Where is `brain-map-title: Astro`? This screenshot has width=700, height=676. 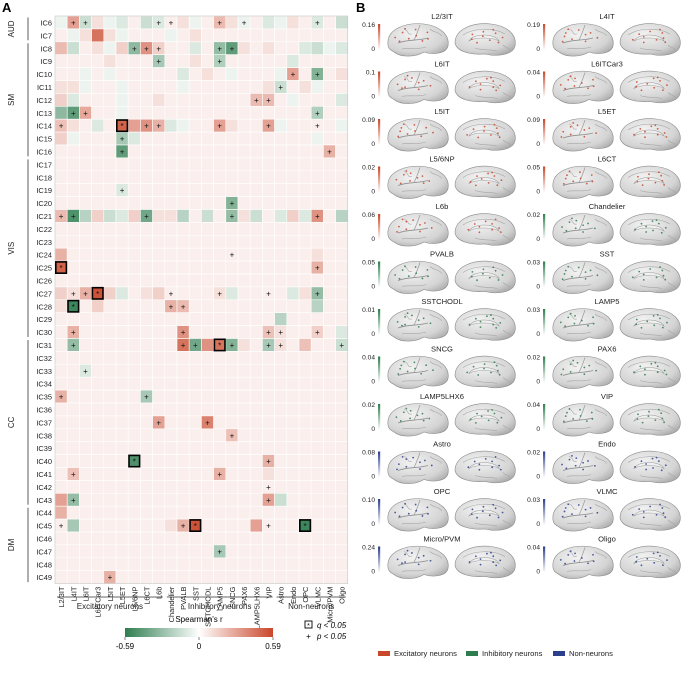 brain-map-title: Astro is located at coordinates (442, 444).